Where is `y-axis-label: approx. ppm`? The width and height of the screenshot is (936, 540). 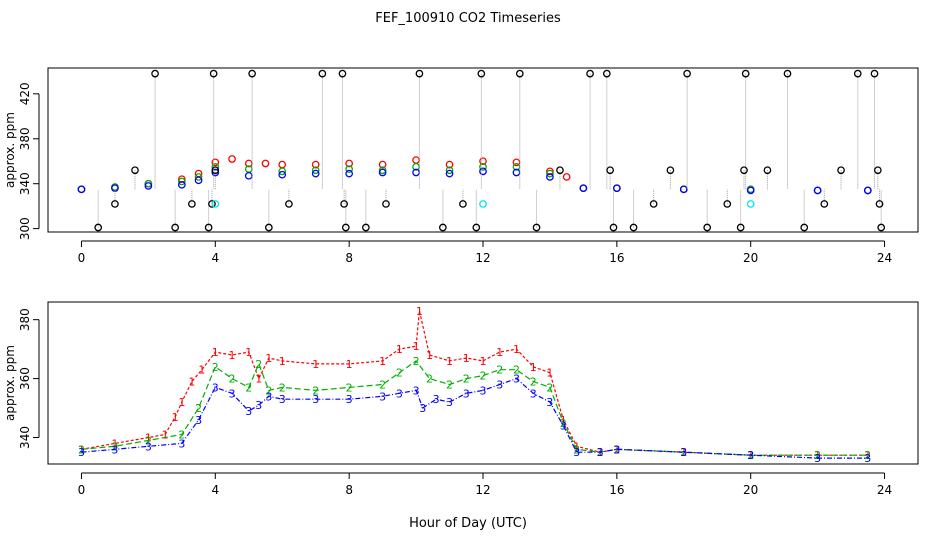 y-axis-label: approx. ppm is located at coordinates (10, 383).